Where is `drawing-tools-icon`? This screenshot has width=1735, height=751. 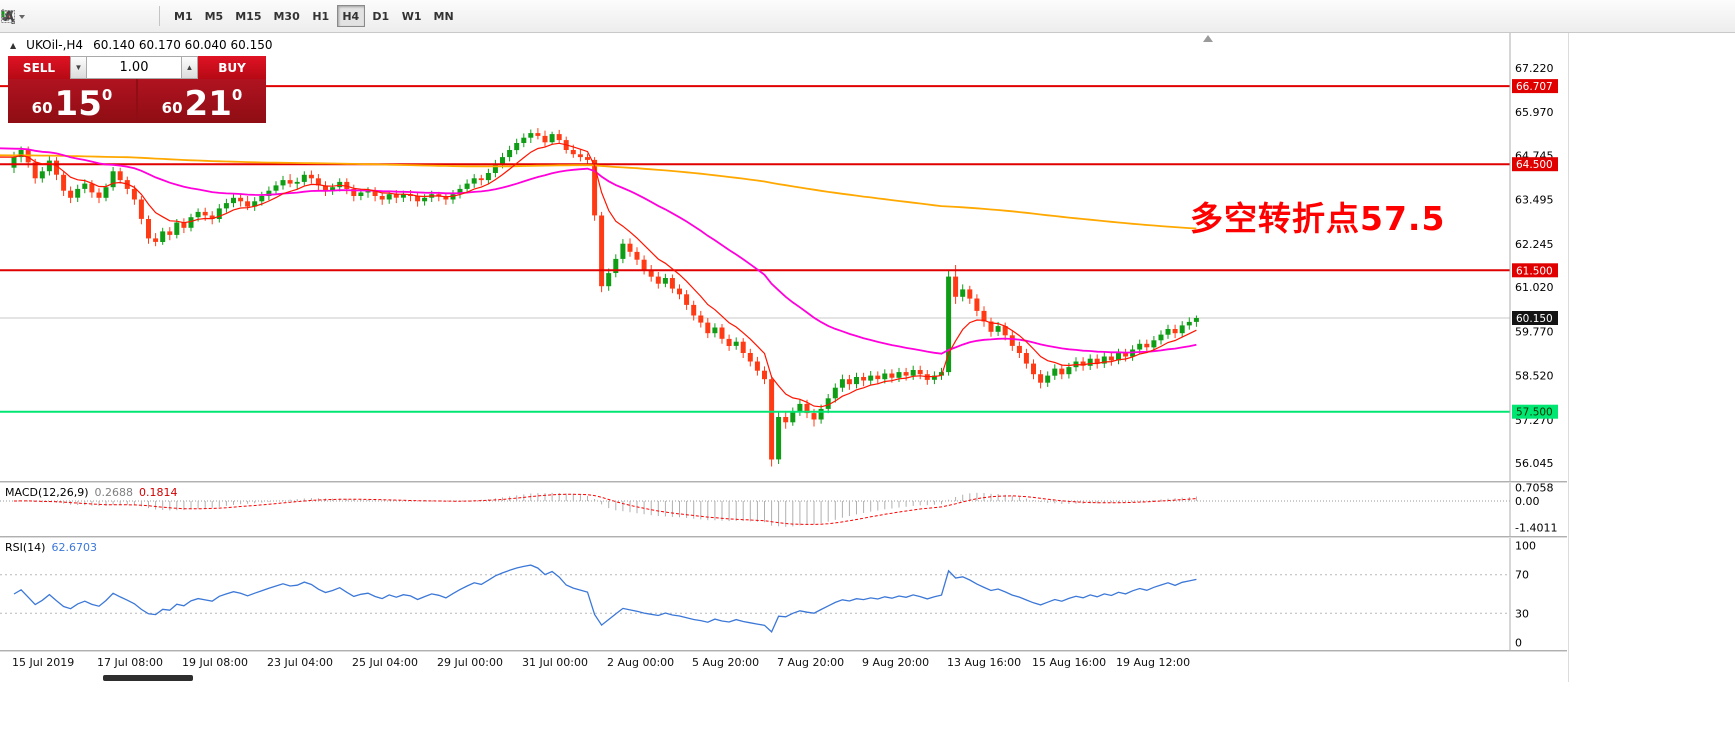
drawing-tools-icon is located at coordinates (13, 15).